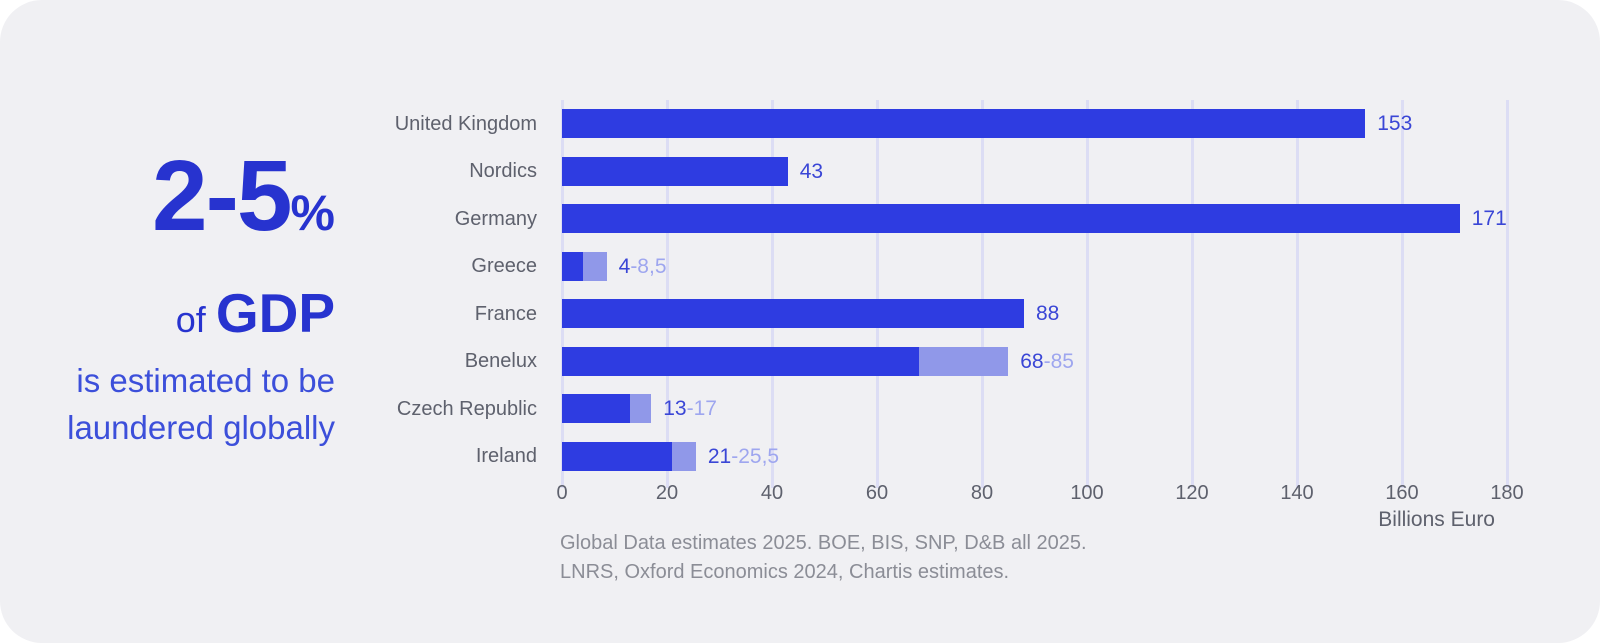 The width and height of the screenshot is (1600, 643). What do you see at coordinates (701, 409) in the screenshot?
I see `bar-value-high: -17` at bounding box center [701, 409].